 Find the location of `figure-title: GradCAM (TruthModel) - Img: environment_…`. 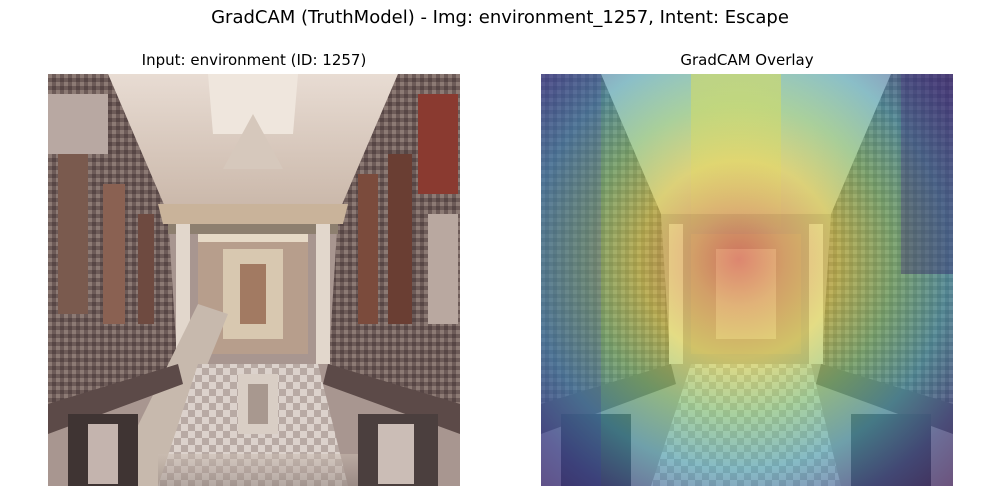

figure-title: GradCAM (TruthModel) - Img: environment_… is located at coordinates (500, 18).